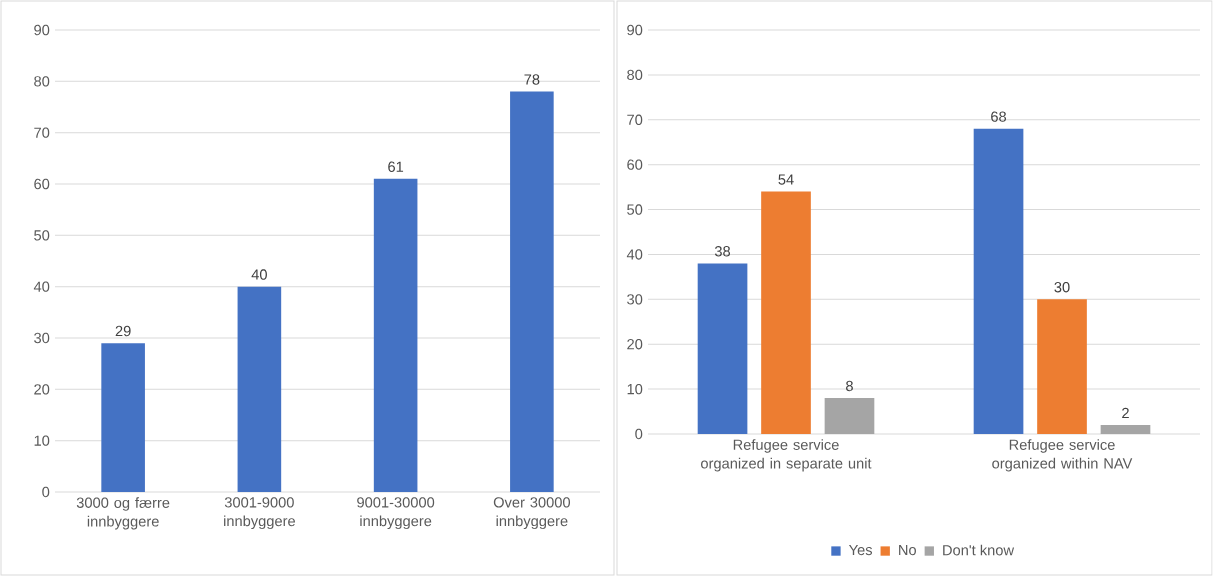  What do you see at coordinates (786, 179) in the screenshot?
I see `data-label: 54` at bounding box center [786, 179].